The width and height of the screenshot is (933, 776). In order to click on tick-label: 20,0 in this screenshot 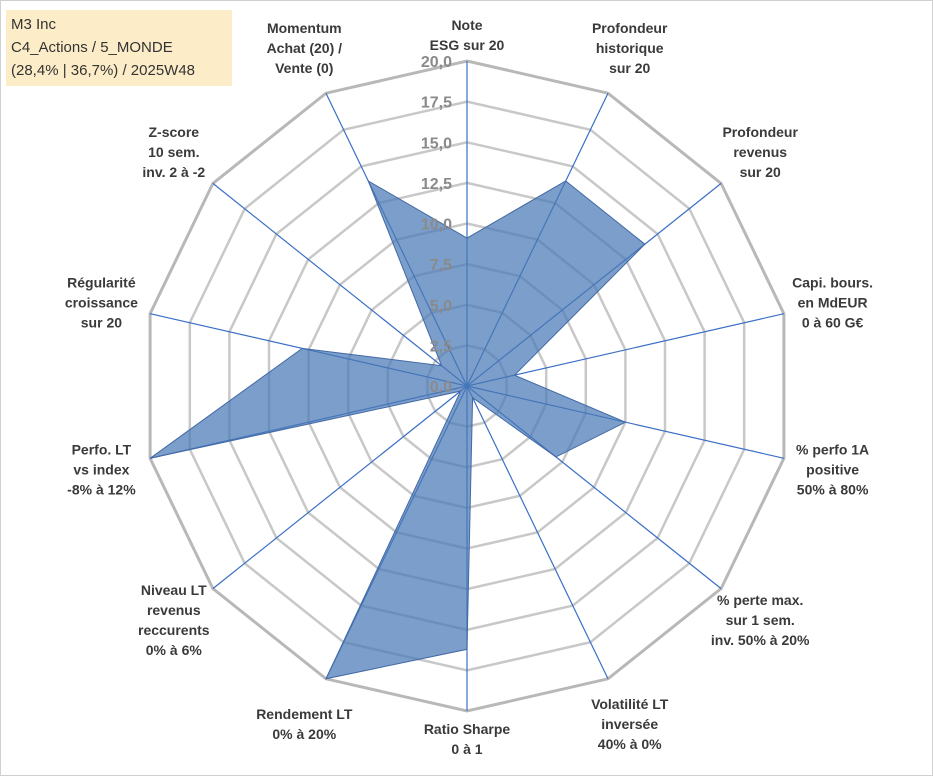, I will do `click(436, 62)`.